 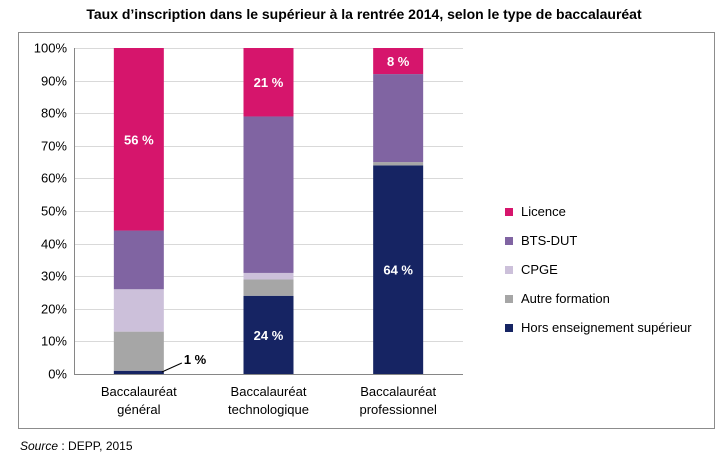 What do you see at coordinates (54, 309) in the screenshot?
I see `y-tick-label: 20%` at bounding box center [54, 309].